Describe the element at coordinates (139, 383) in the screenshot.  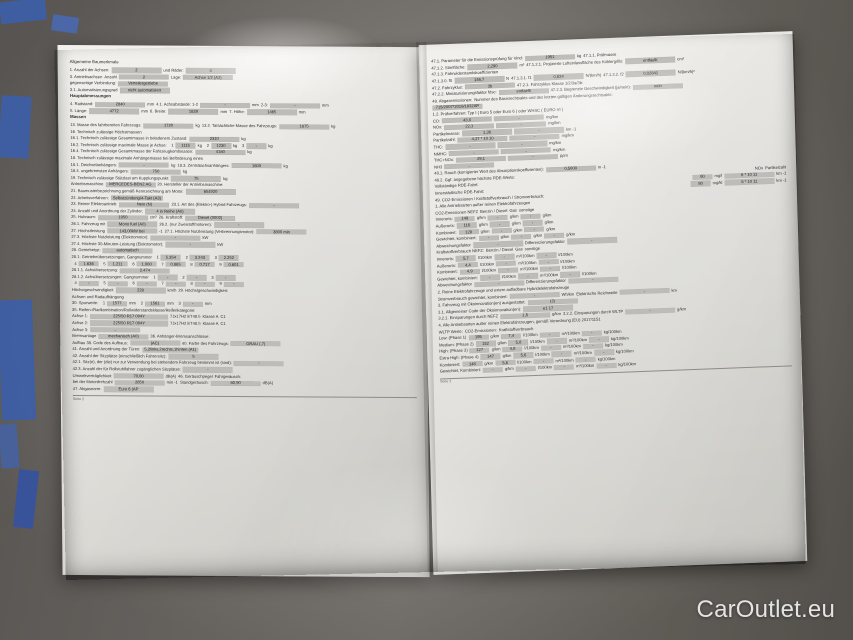
I see `field-value: 2850` at that location.